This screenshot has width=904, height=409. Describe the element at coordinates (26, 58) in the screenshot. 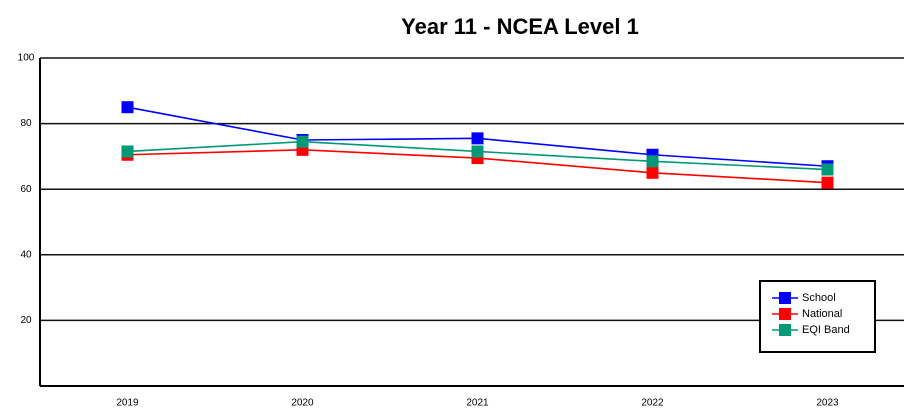

I see `y-tick-label: 100` at that location.